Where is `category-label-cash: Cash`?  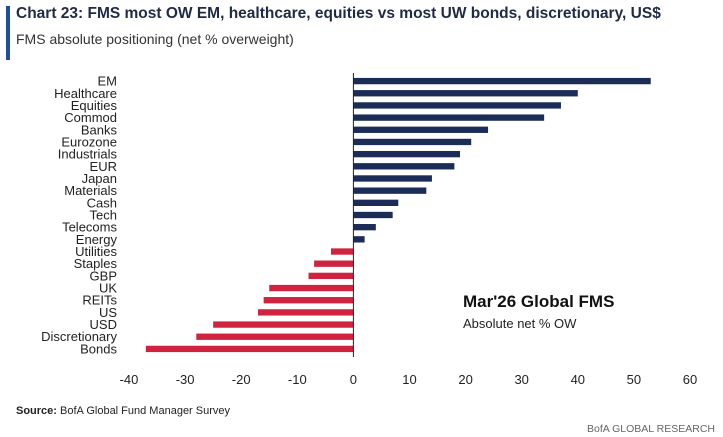
category-label-cash: Cash is located at coordinates (102, 202).